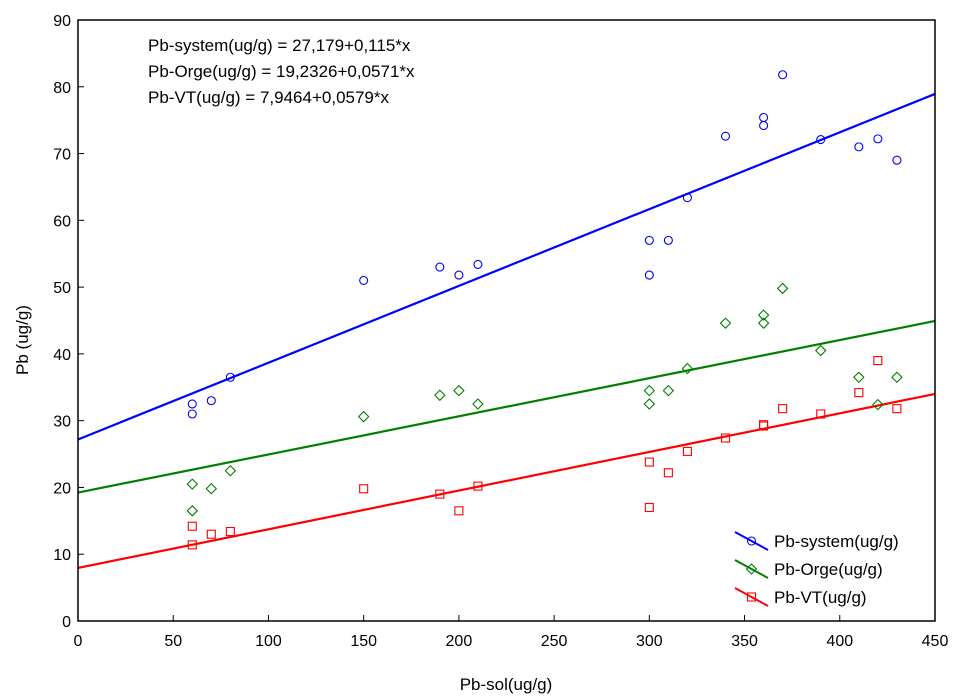 The width and height of the screenshot is (953, 698). Describe the element at coordinates (78, 641) in the screenshot. I see `x-tick-label-0: 0` at that location.